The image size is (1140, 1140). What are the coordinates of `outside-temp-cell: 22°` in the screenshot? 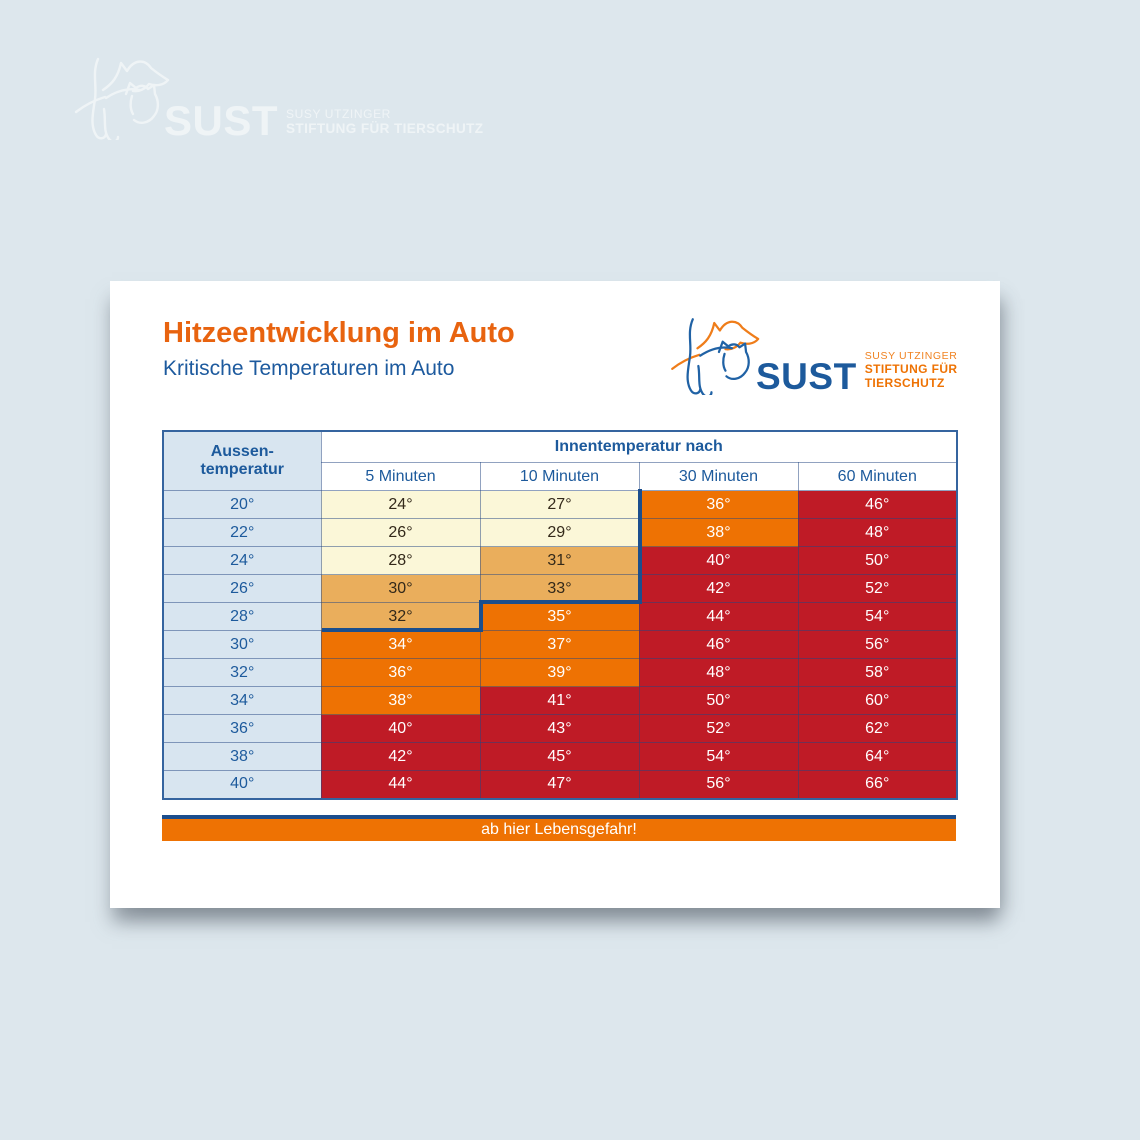 It's located at (242, 532).